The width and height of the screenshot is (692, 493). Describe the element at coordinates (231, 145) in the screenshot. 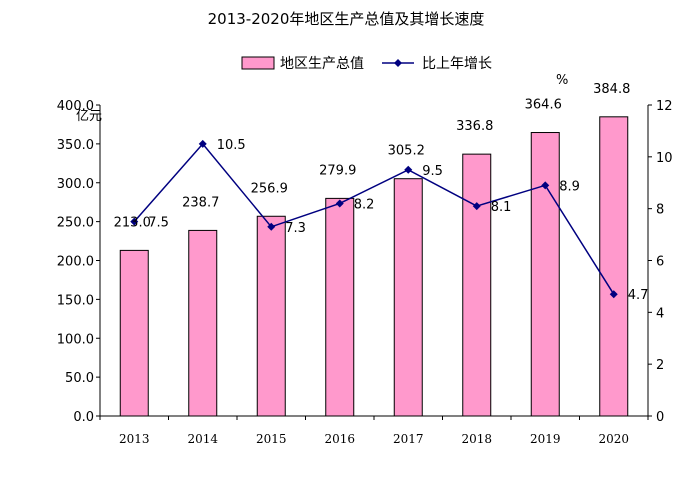

I see `growth-value-label: 10.5` at that location.